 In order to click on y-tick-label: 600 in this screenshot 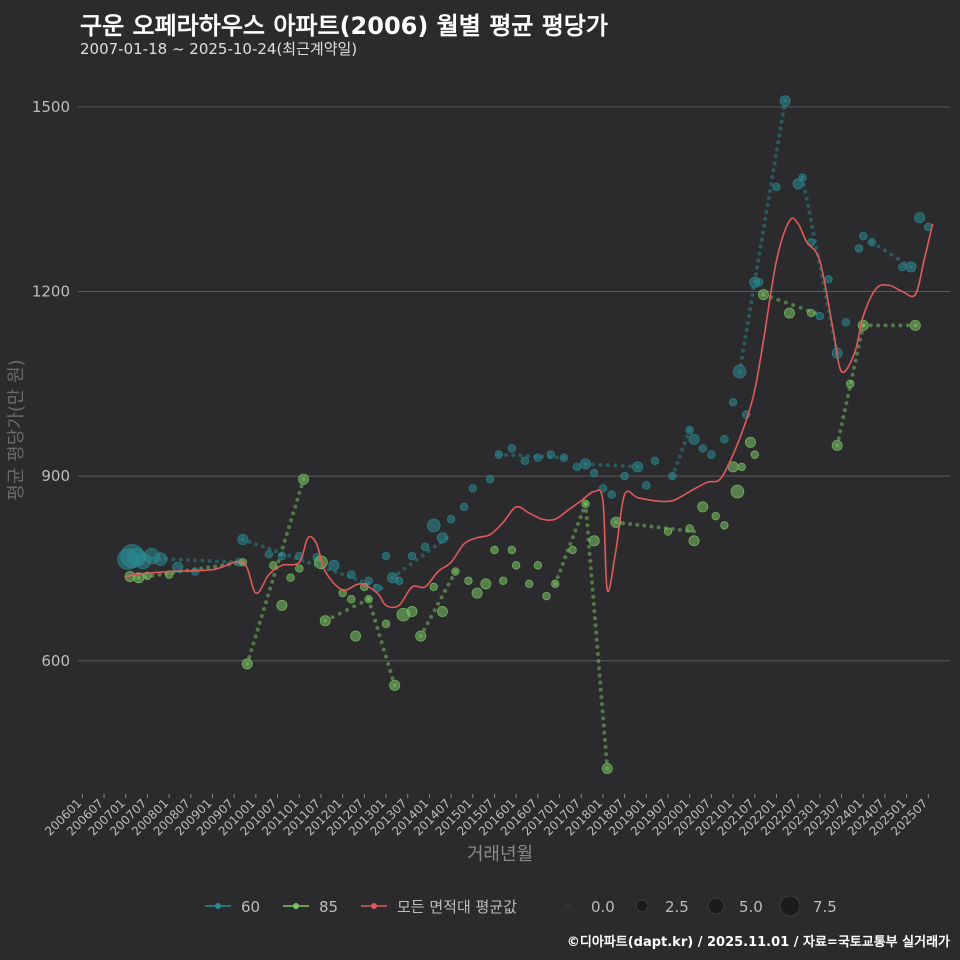, I will do `click(55, 661)`.